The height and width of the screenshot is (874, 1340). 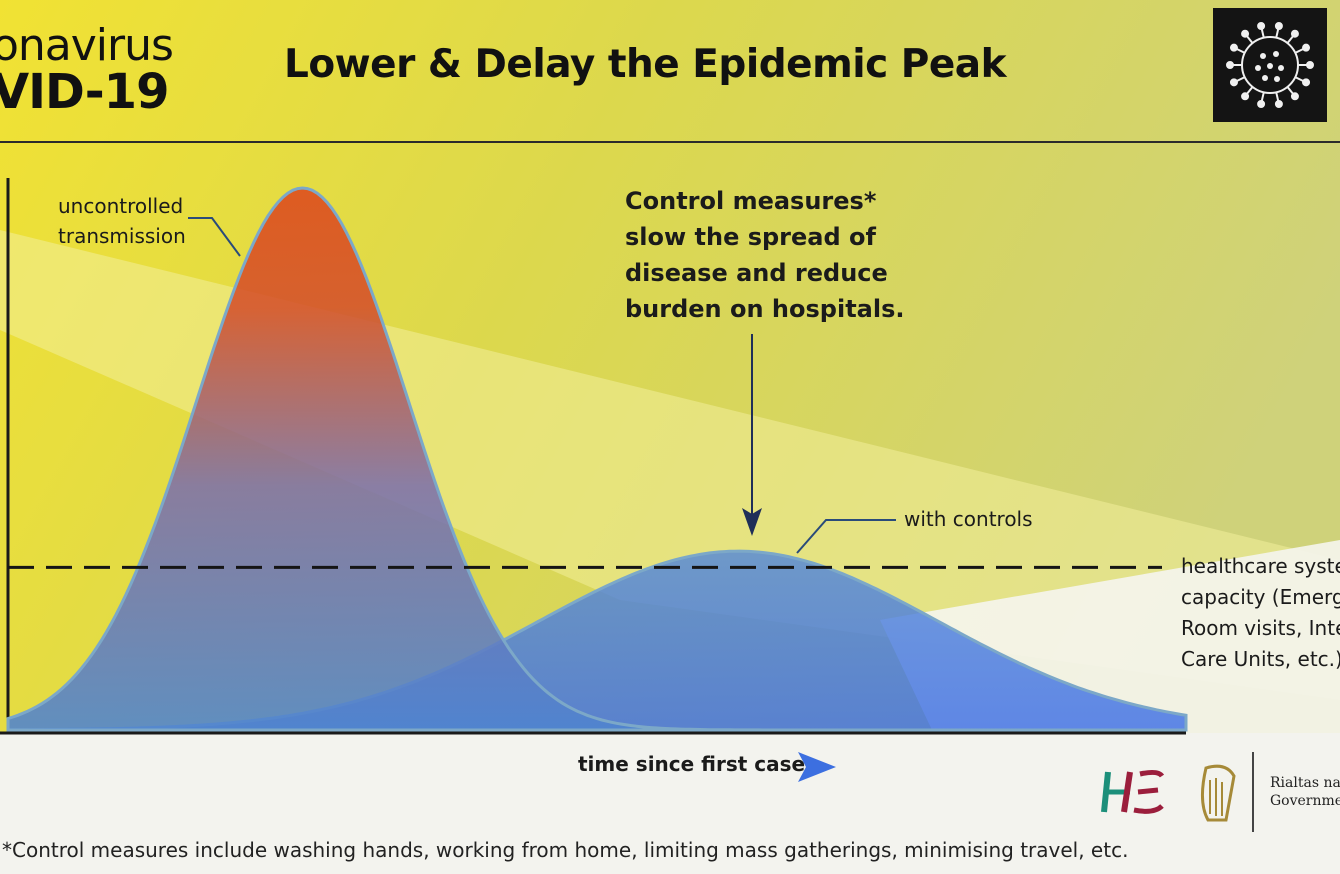 What do you see at coordinates (120, 206) in the screenshot?
I see `uncontrolled-label-line-1: uncontrolled` at bounding box center [120, 206].